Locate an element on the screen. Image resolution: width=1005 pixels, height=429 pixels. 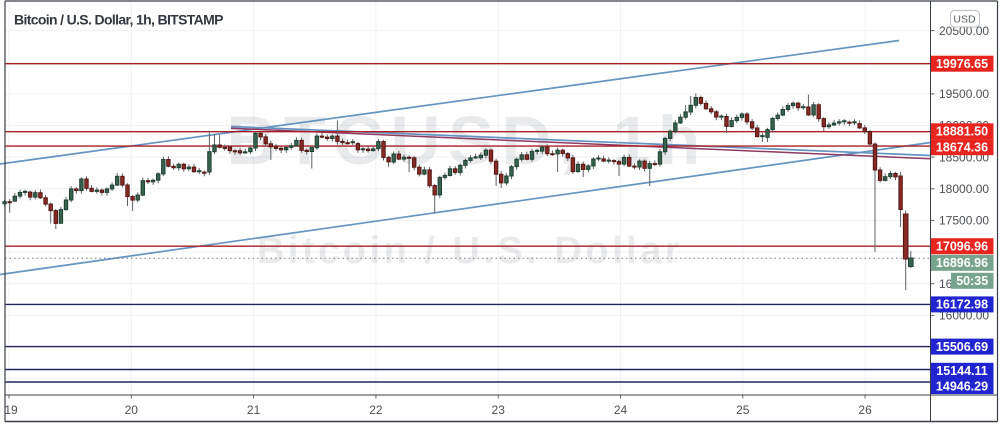
svg-text: 17096.96 is located at coordinates (962, 247).